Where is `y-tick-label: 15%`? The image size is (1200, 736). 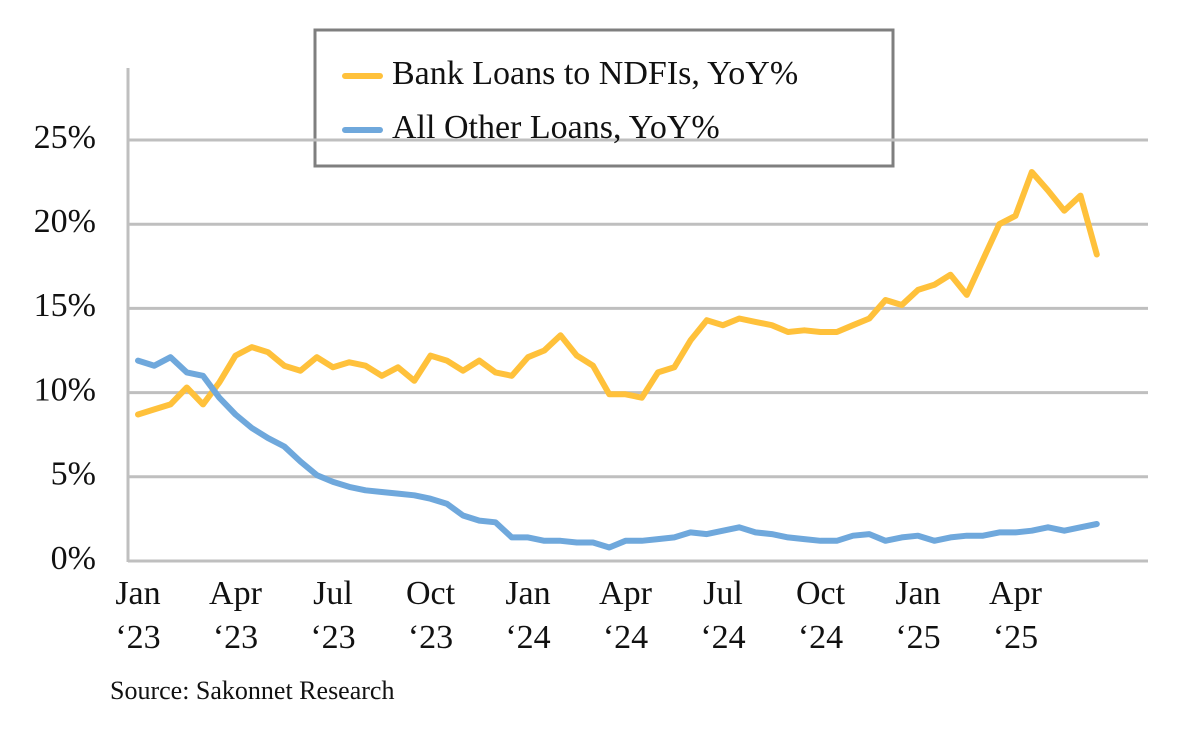 y-tick-label: 15% is located at coordinates (65, 305).